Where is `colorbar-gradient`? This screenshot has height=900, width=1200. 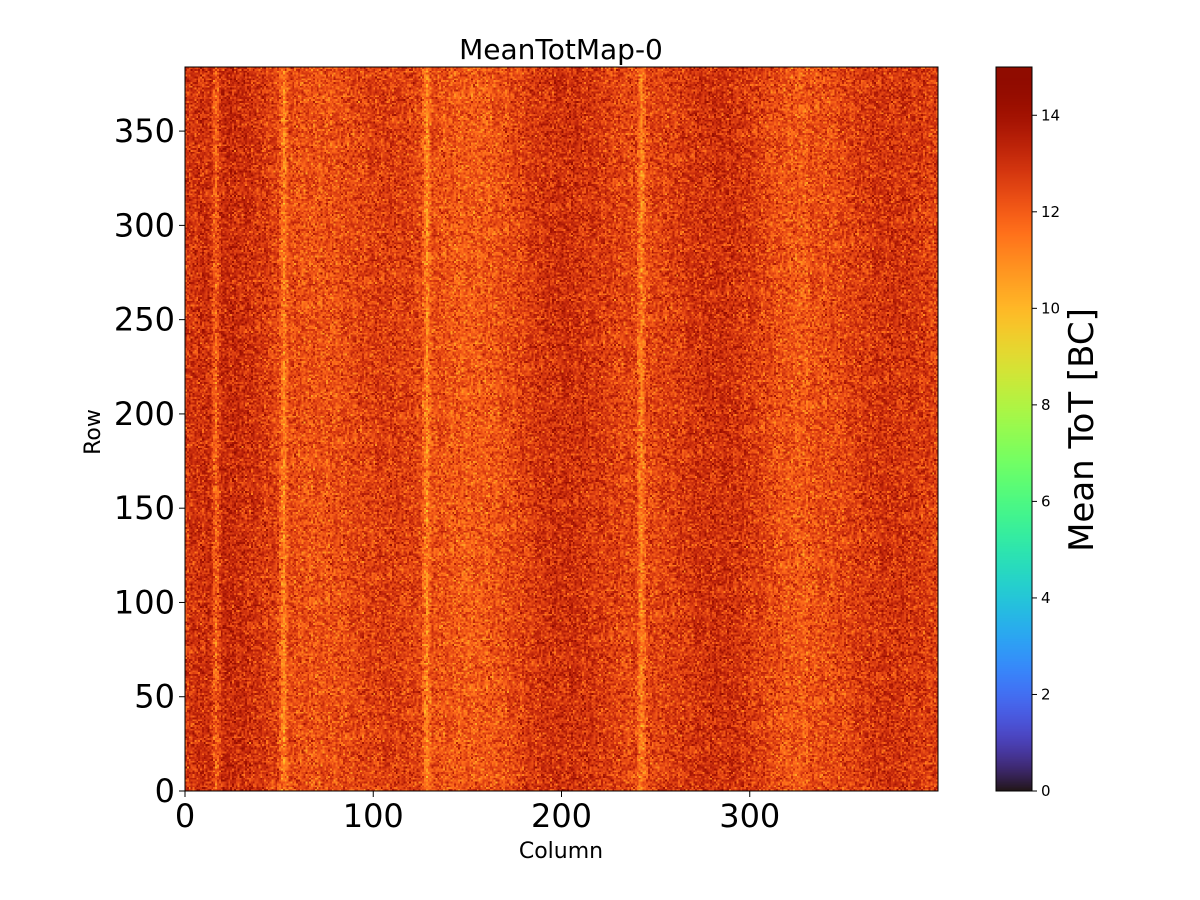 colorbar-gradient is located at coordinates (1014, 429).